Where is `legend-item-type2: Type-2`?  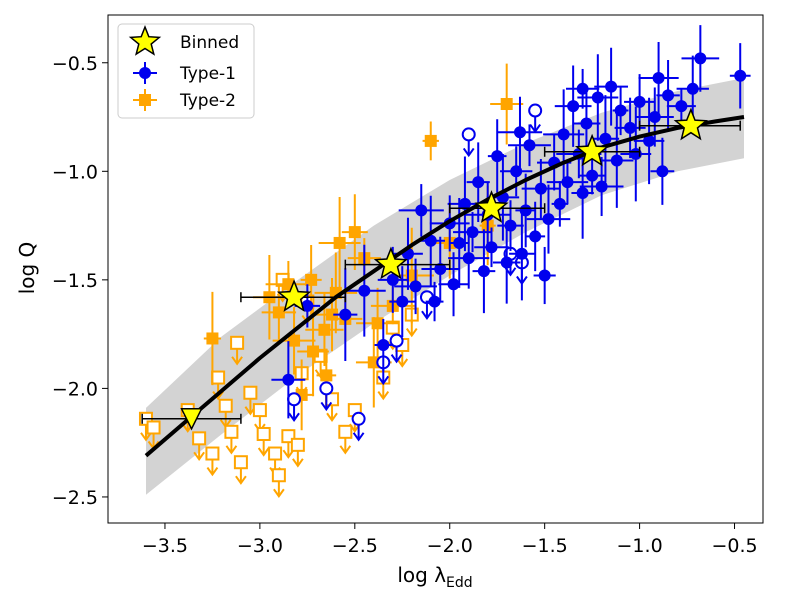 legend-item-type2: Type-2 is located at coordinates (184, 100).